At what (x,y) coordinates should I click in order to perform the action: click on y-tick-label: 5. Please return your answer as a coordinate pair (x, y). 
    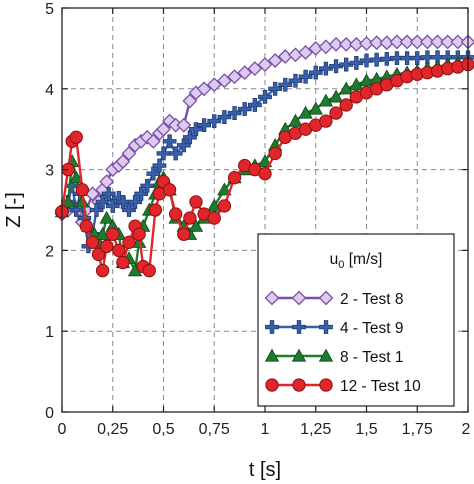
    Looking at the image, I should click on (49, 9).